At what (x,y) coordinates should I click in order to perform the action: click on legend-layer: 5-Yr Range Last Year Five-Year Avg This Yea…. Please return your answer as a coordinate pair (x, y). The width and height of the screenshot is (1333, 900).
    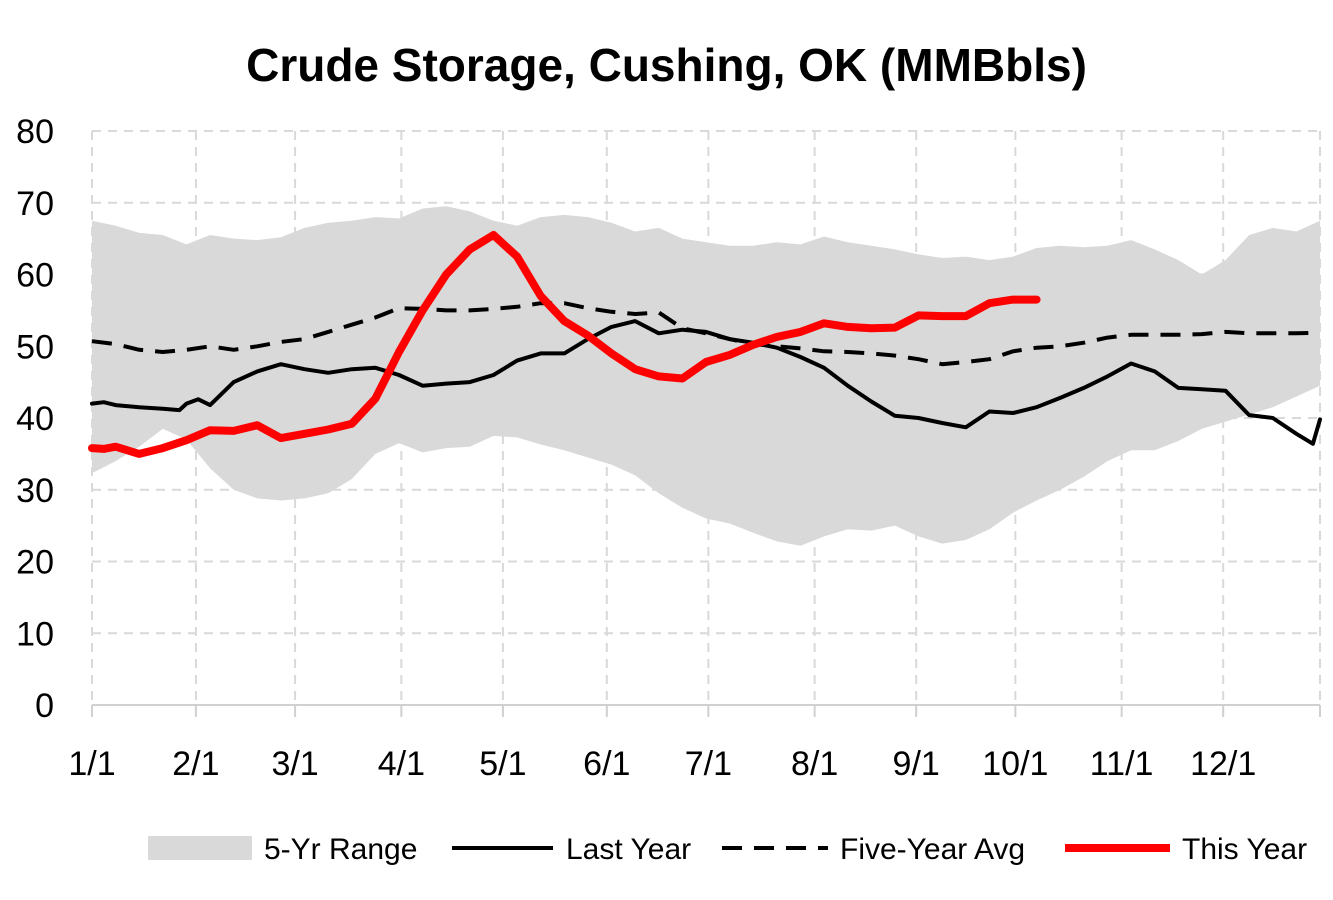
    Looking at the image, I should click on (727, 849).